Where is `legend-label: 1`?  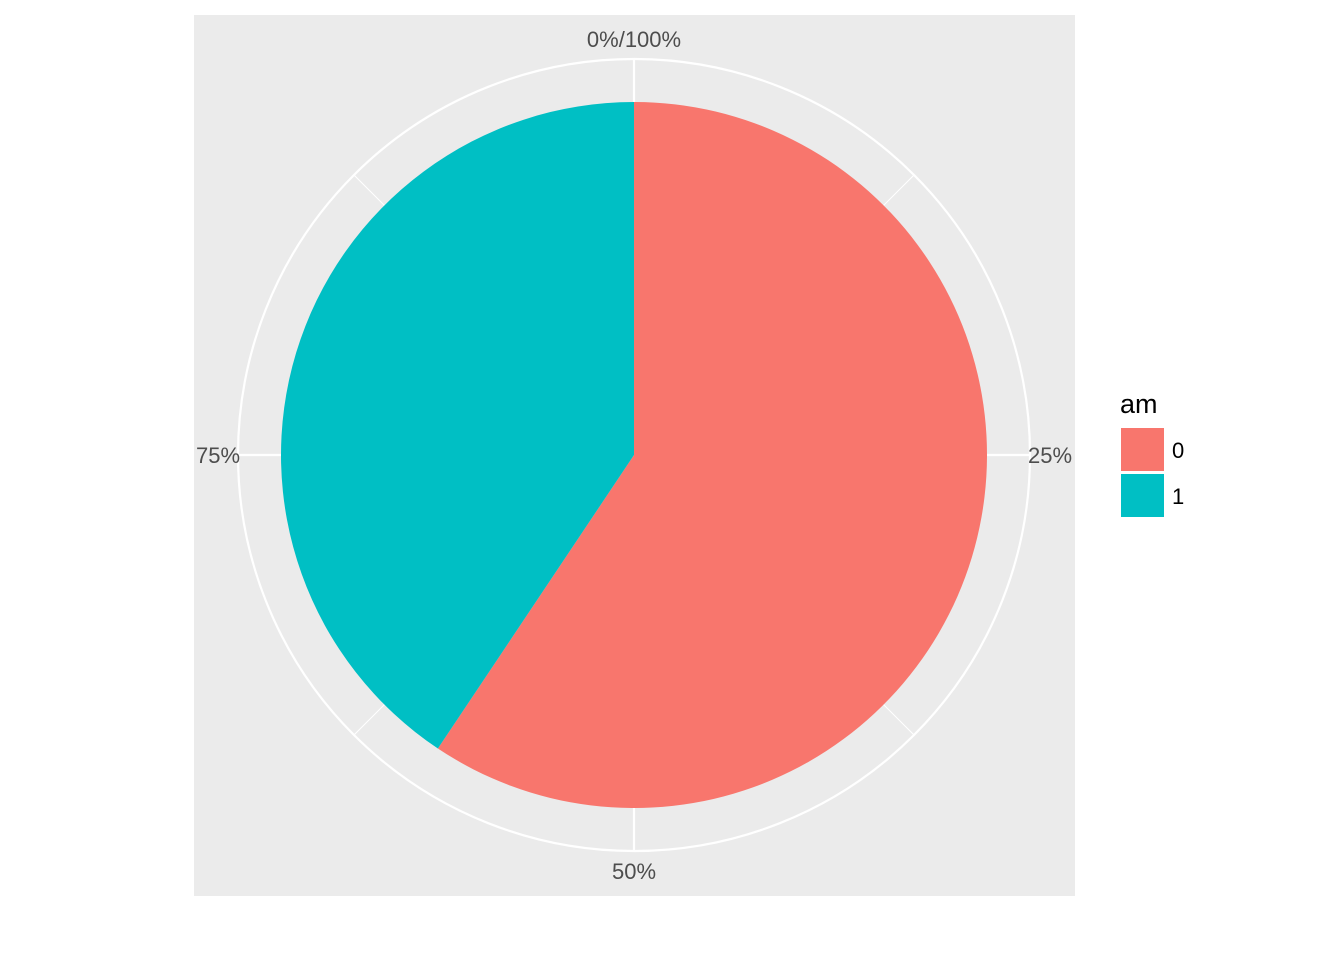
legend-label: 1 is located at coordinates (1178, 496).